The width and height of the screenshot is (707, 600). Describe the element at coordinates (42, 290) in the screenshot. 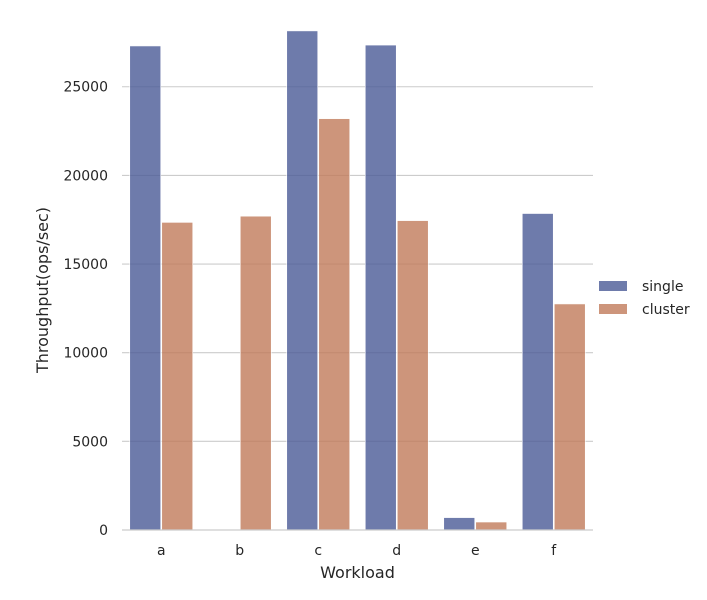

I see `y-axis-label: Throughput(ops/sec)` at that location.